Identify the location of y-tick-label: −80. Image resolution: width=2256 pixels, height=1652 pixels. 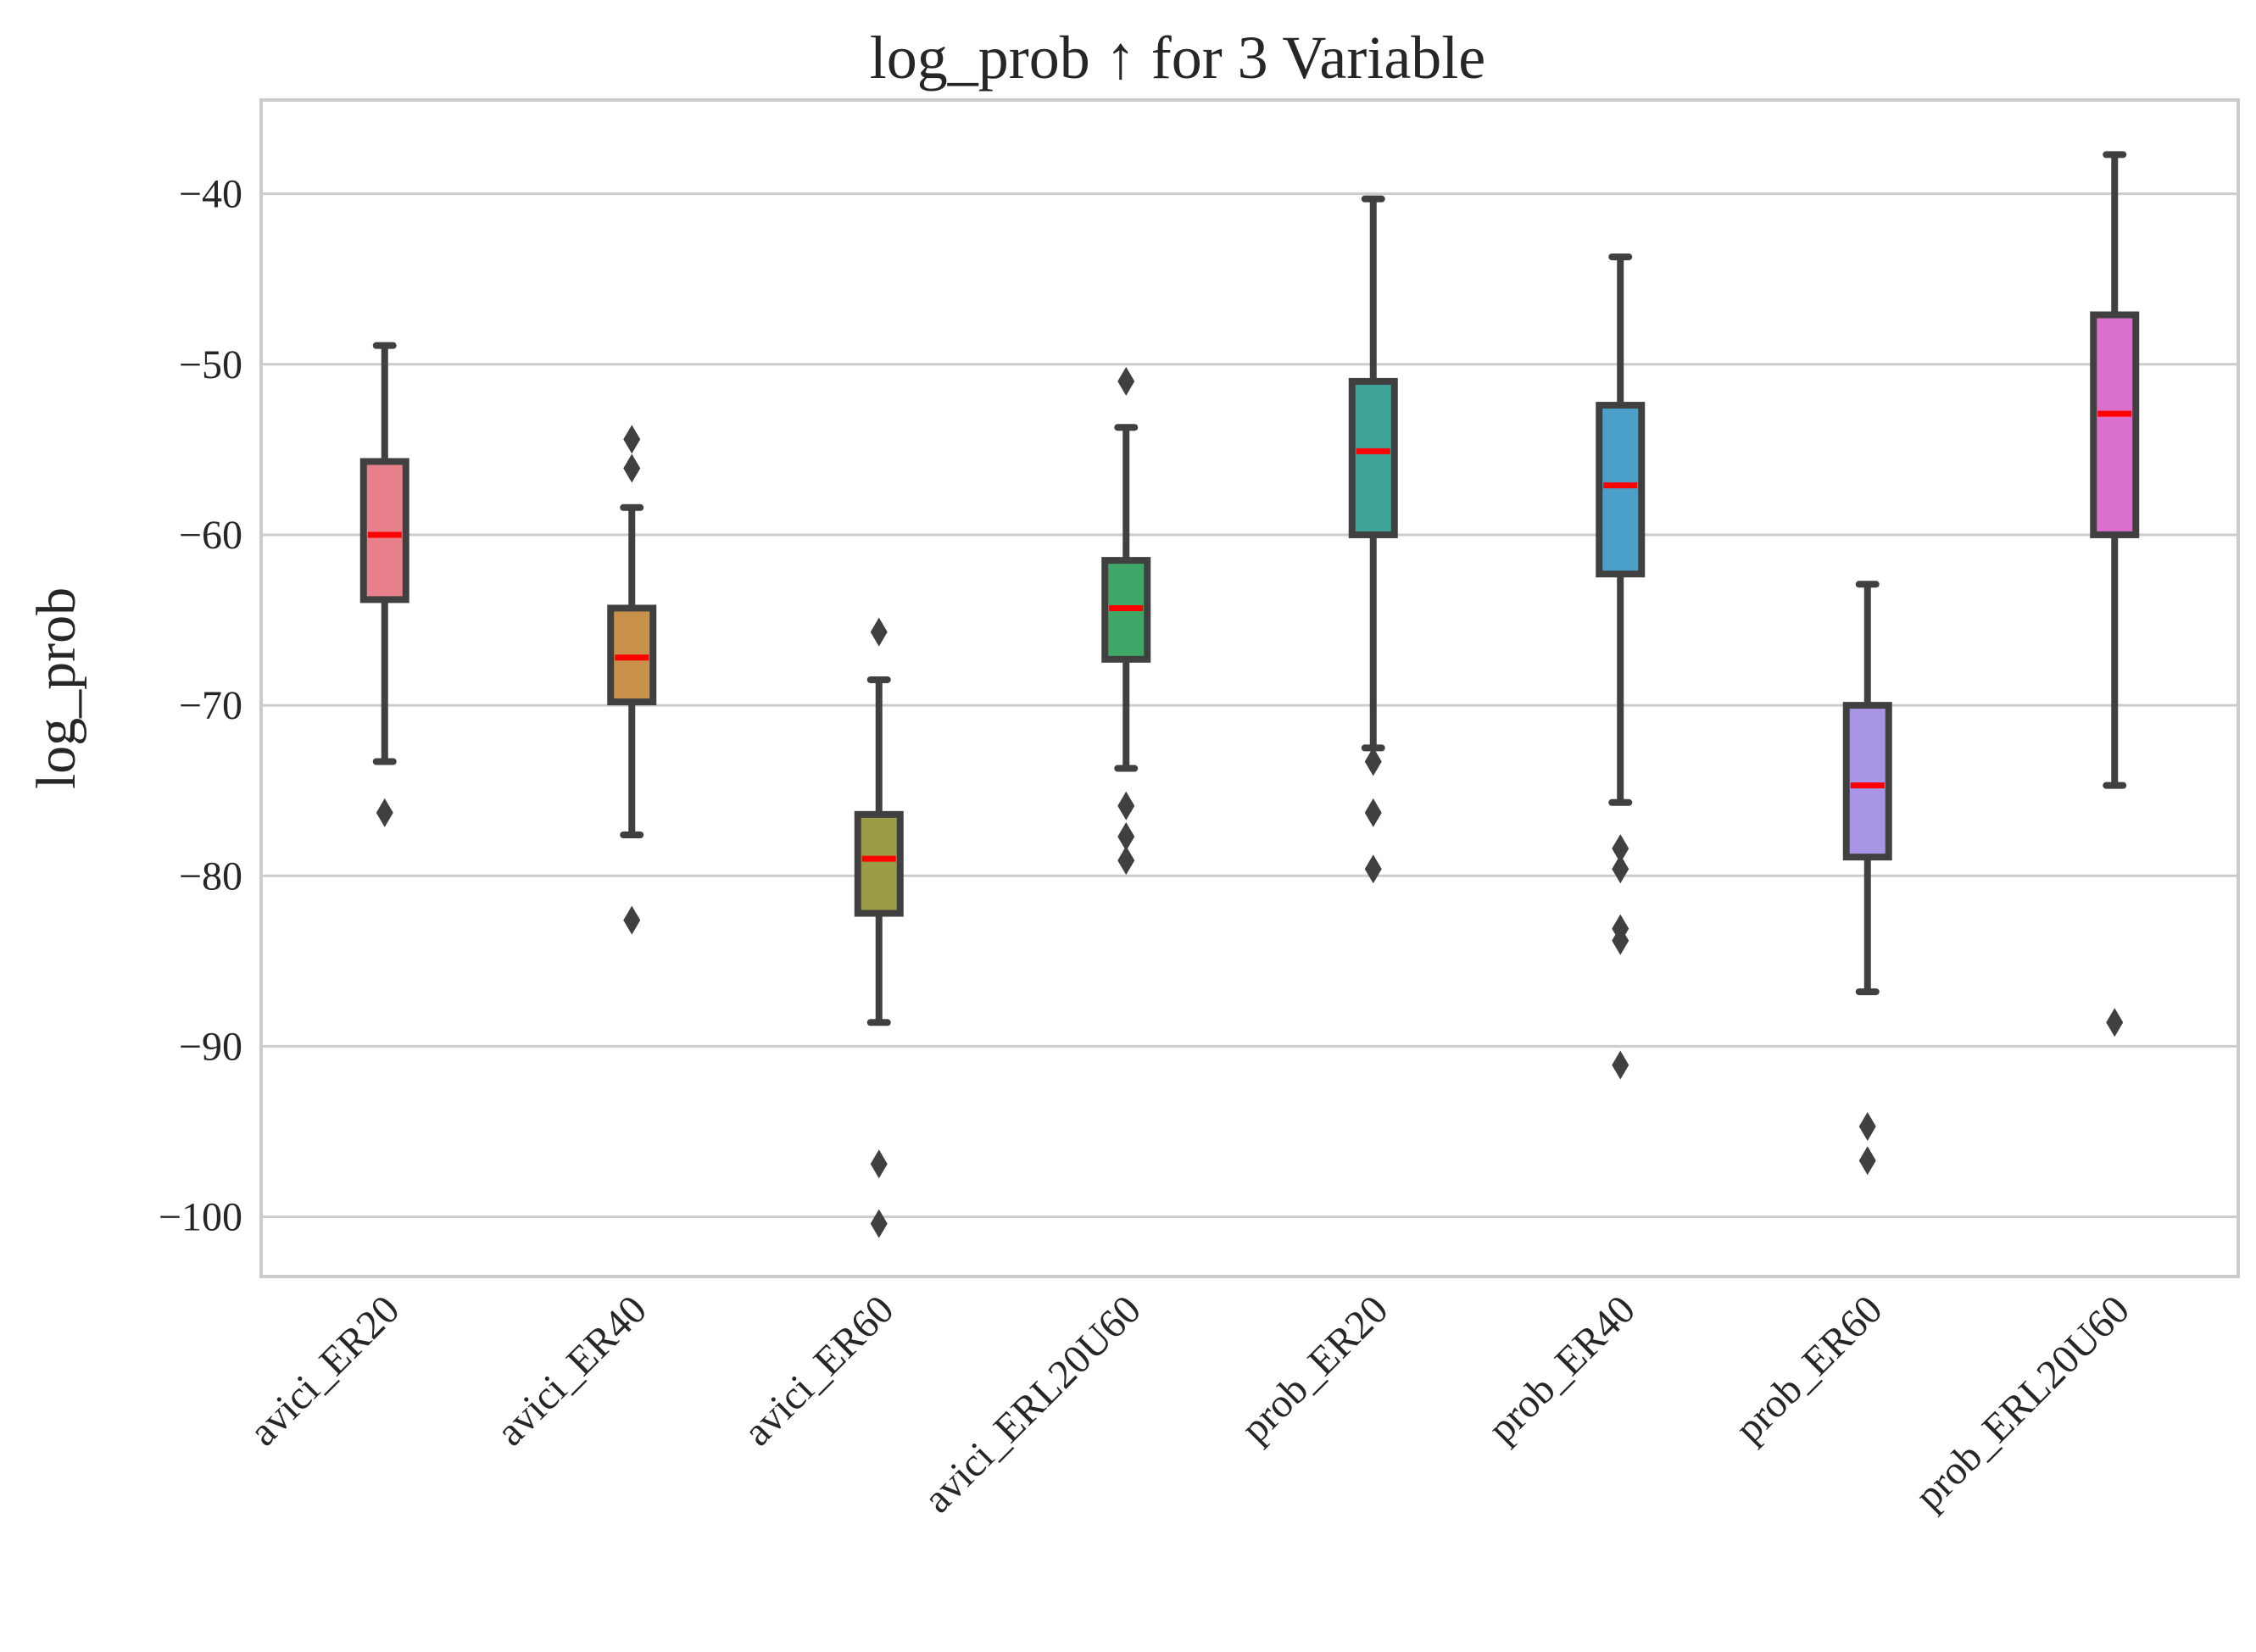
(210, 876).